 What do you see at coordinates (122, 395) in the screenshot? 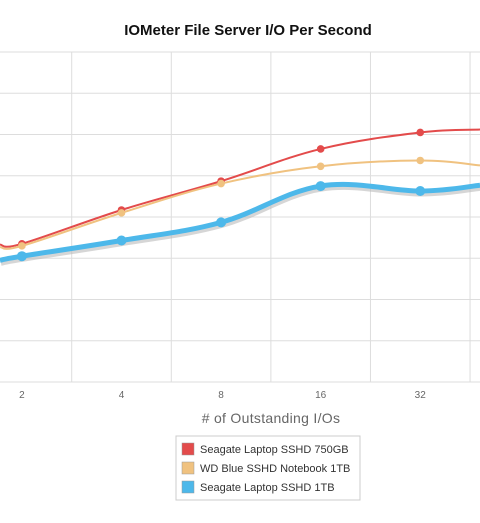
I see `x-tick-label: 4` at bounding box center [122, 395].